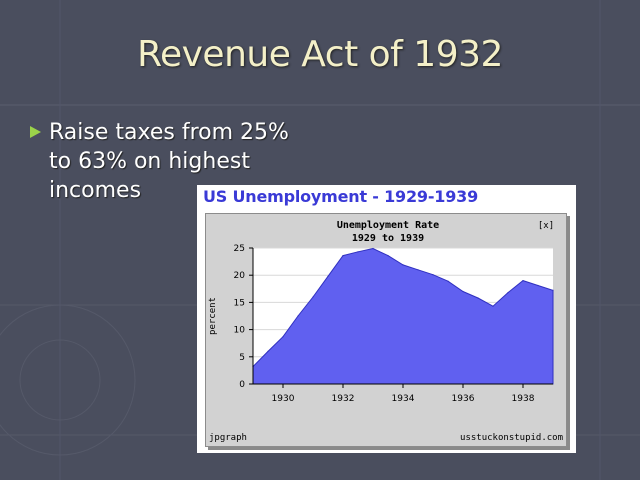 This screenshot has height=480, width=640. What do you see at coordinates (242, 358) in the screenshot?
I see `y-tick-label: 5` at bounding box center [242, 358].